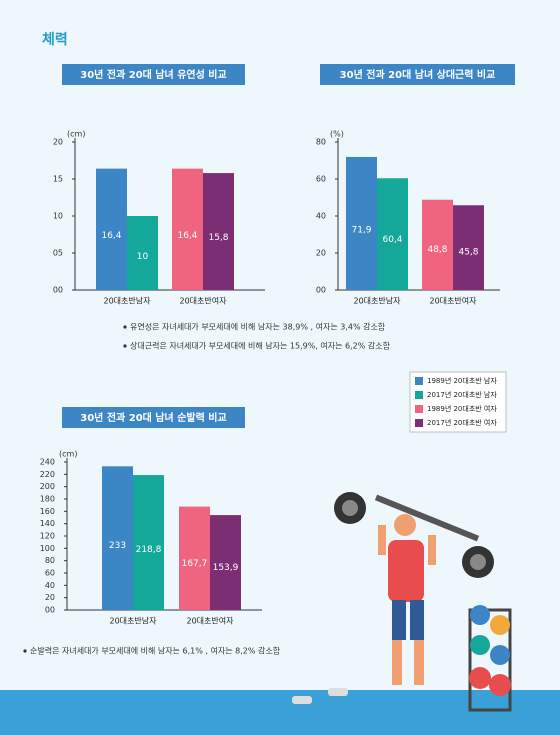 The height and width of the screenshot is (735, 560). I want to click on y-tick-label: 200, so click(47, 486).